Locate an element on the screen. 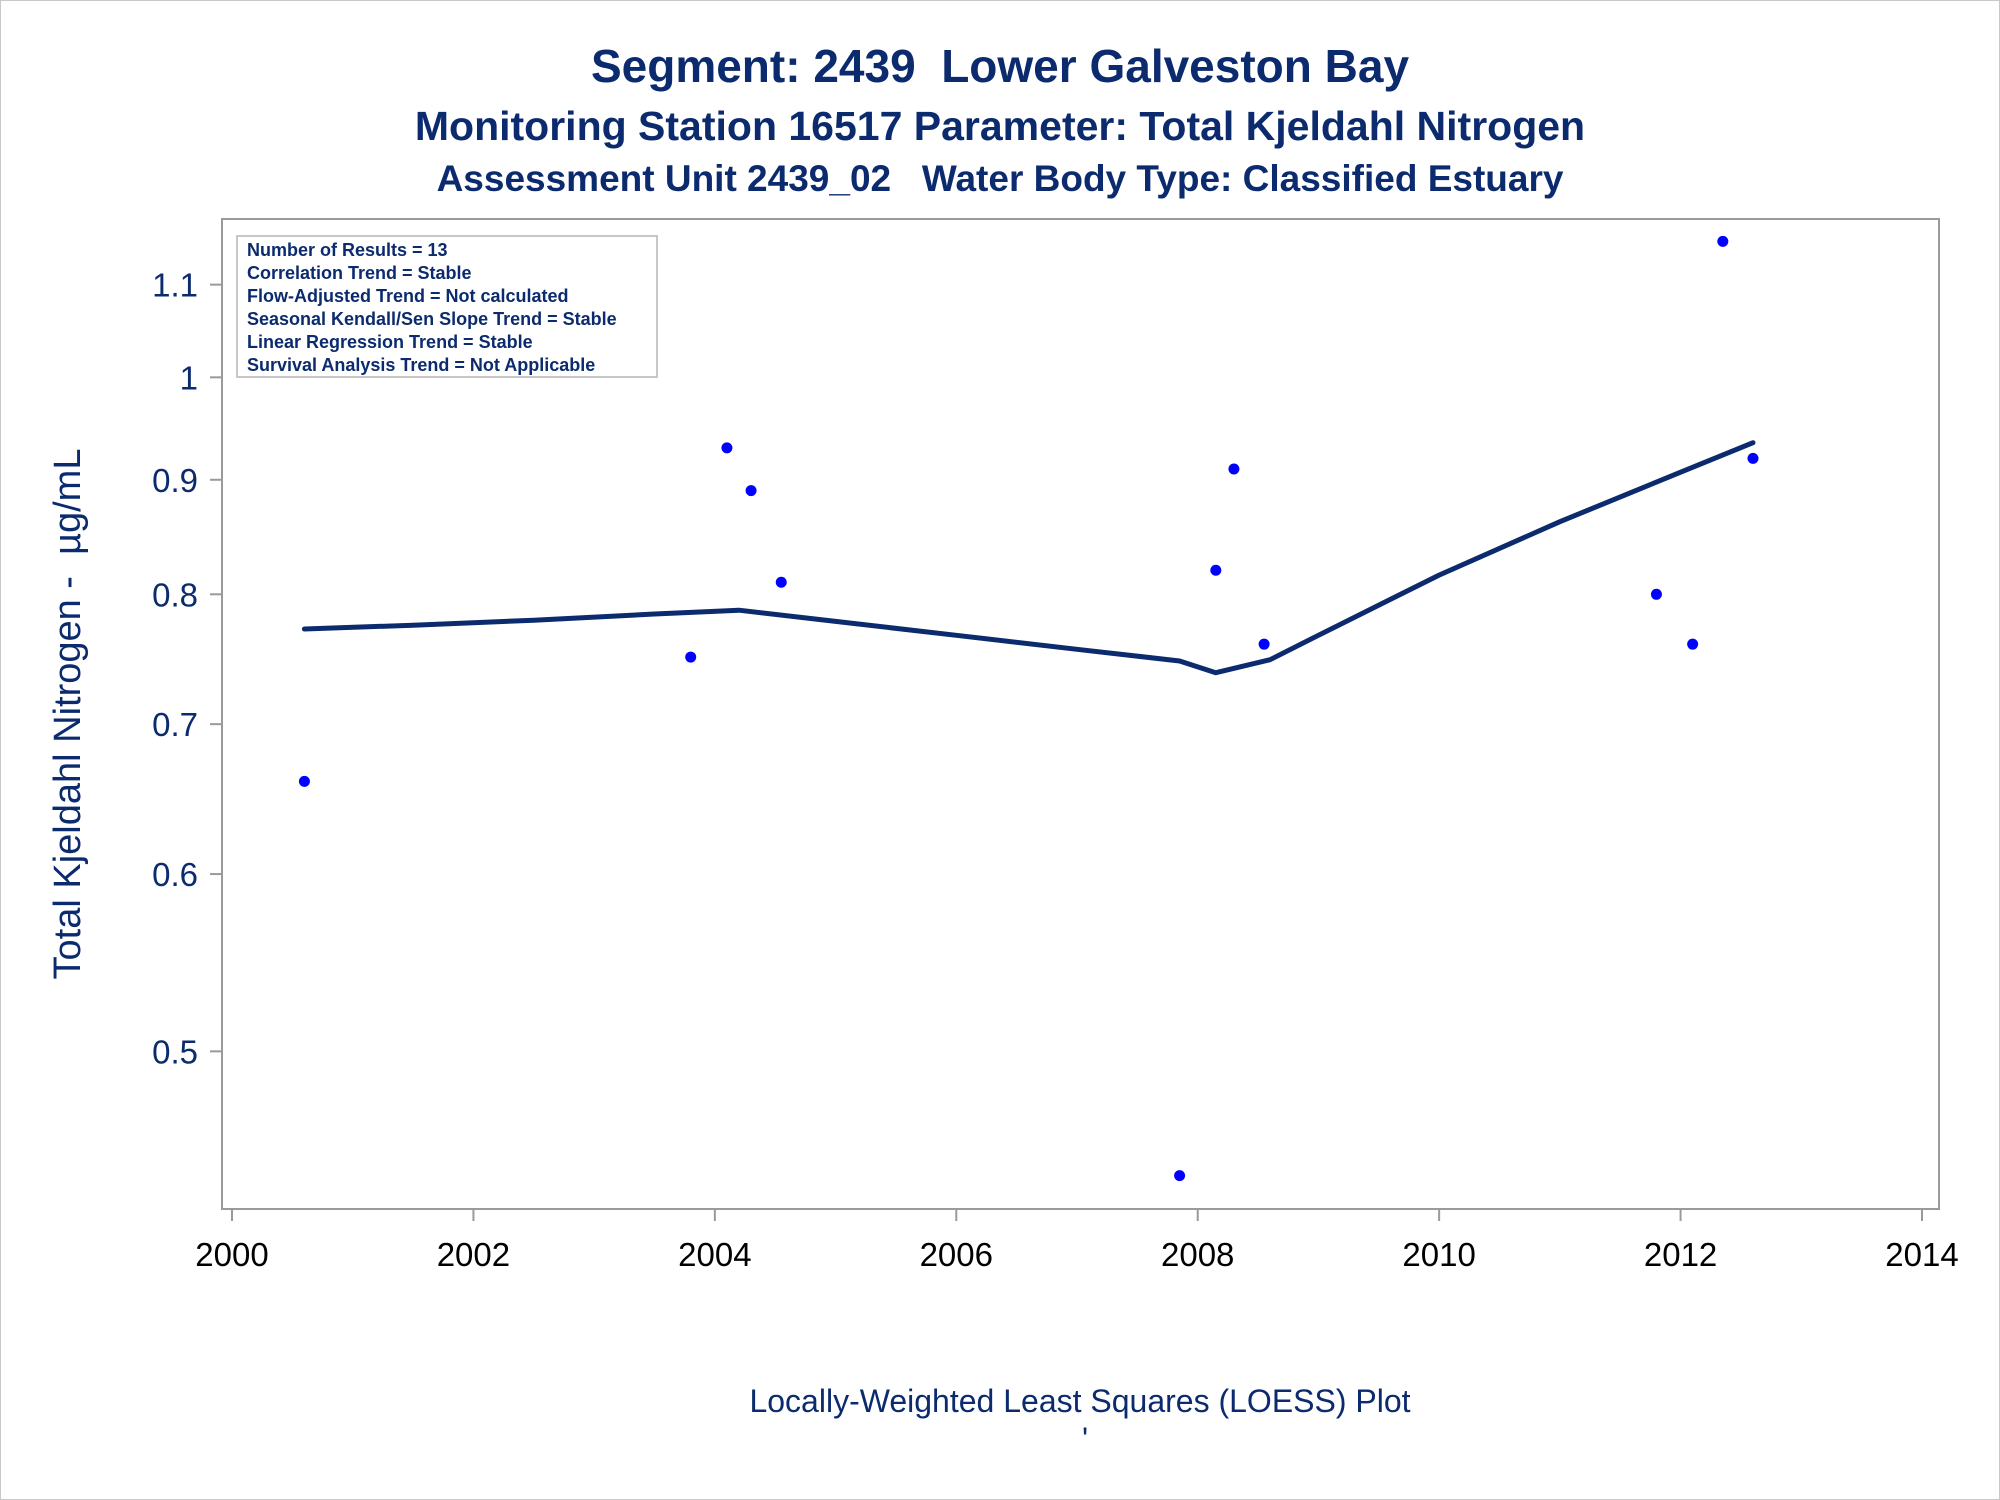  y-tick-label: 1 is located at coordinates (189, 377).